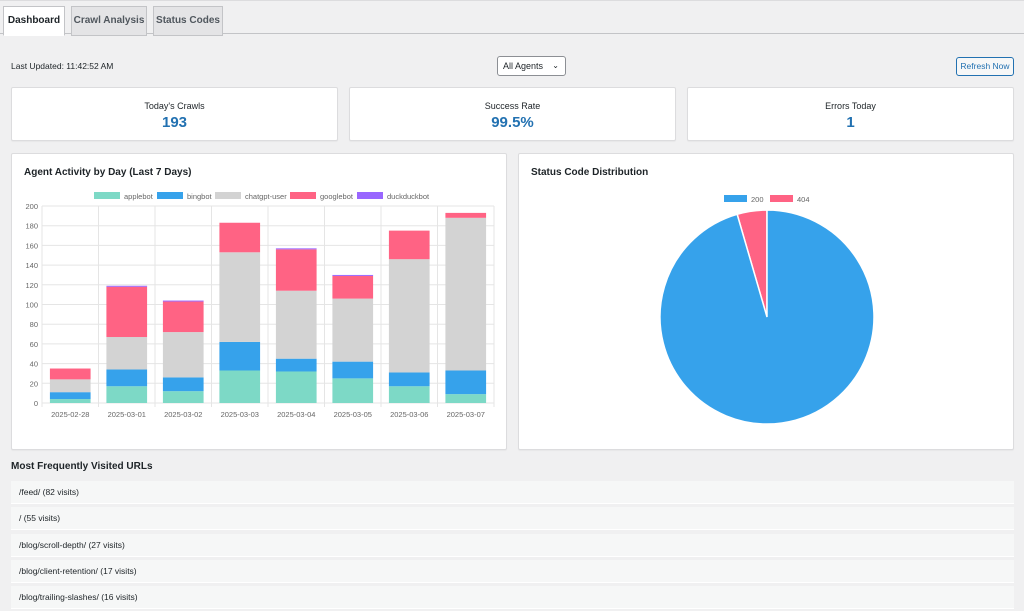 The height and width of the screenshot is (611, 1024). I want to click on stat-label: Success Rate, so click(512, 106).